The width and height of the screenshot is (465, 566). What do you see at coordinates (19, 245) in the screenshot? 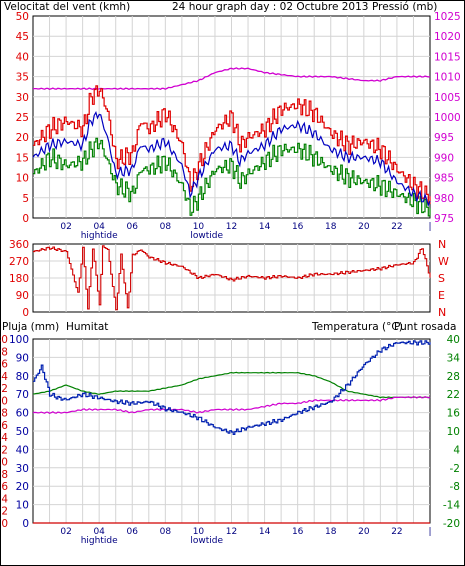
I see `direction-axis-tick: 360` at bounding box center [19, 245].